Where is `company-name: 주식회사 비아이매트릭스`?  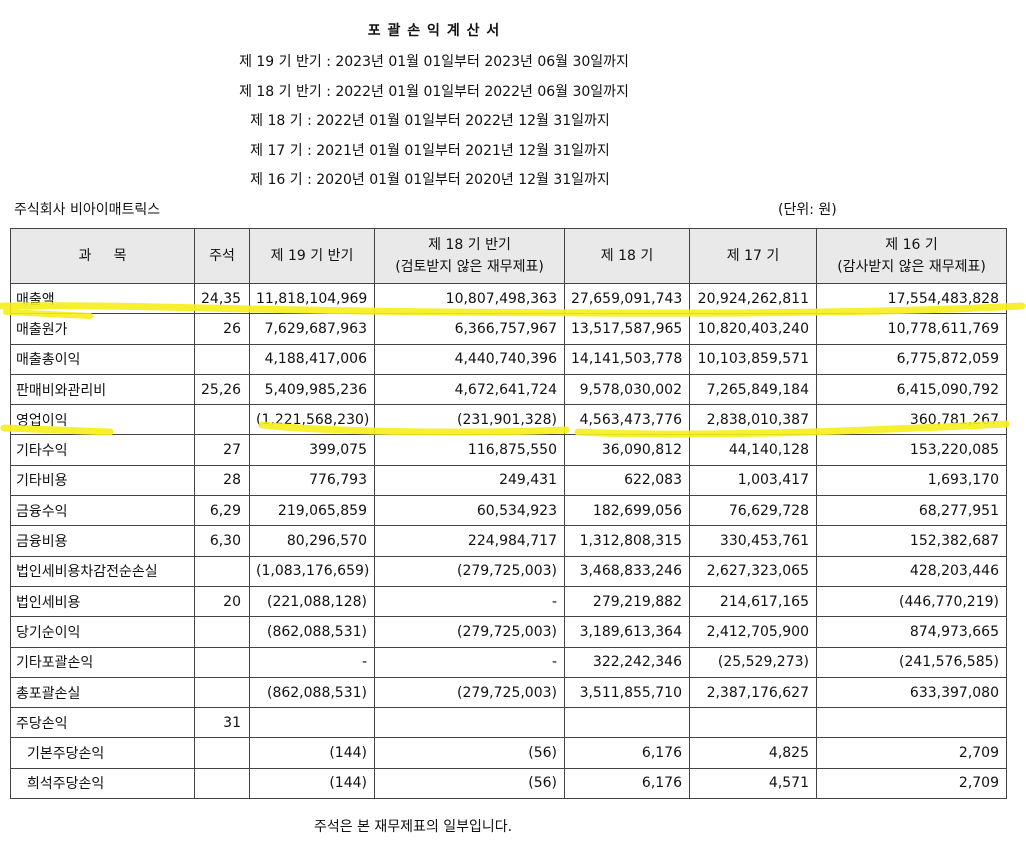
company-name: 주식회사 비아이매트릭스 is located at coordinates (87, 210).